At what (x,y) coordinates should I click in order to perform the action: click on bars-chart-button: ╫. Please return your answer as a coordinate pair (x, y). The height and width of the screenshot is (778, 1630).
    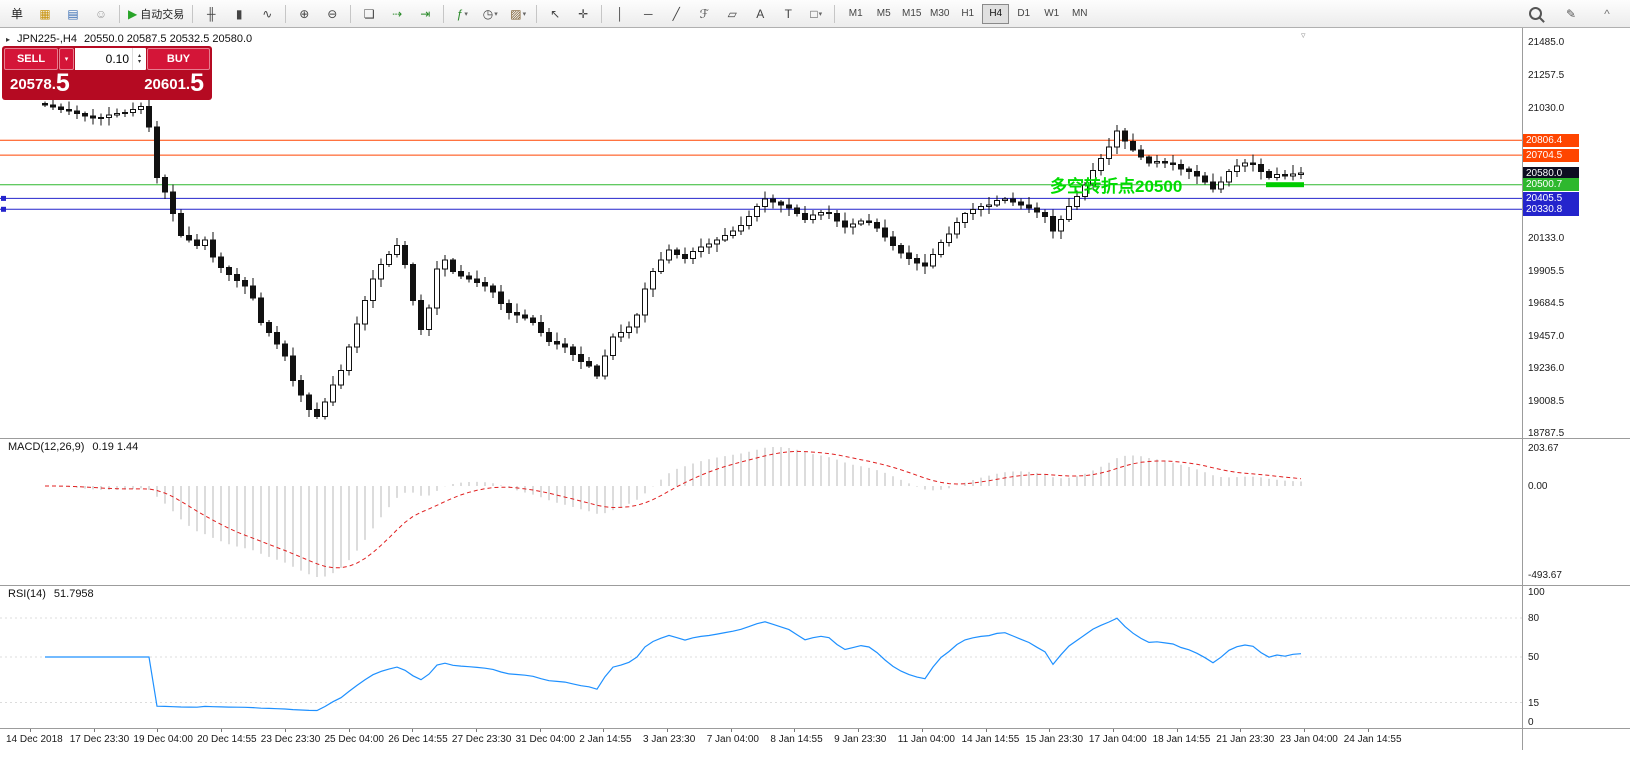
    Looking at the image, I should click on (211, 14).